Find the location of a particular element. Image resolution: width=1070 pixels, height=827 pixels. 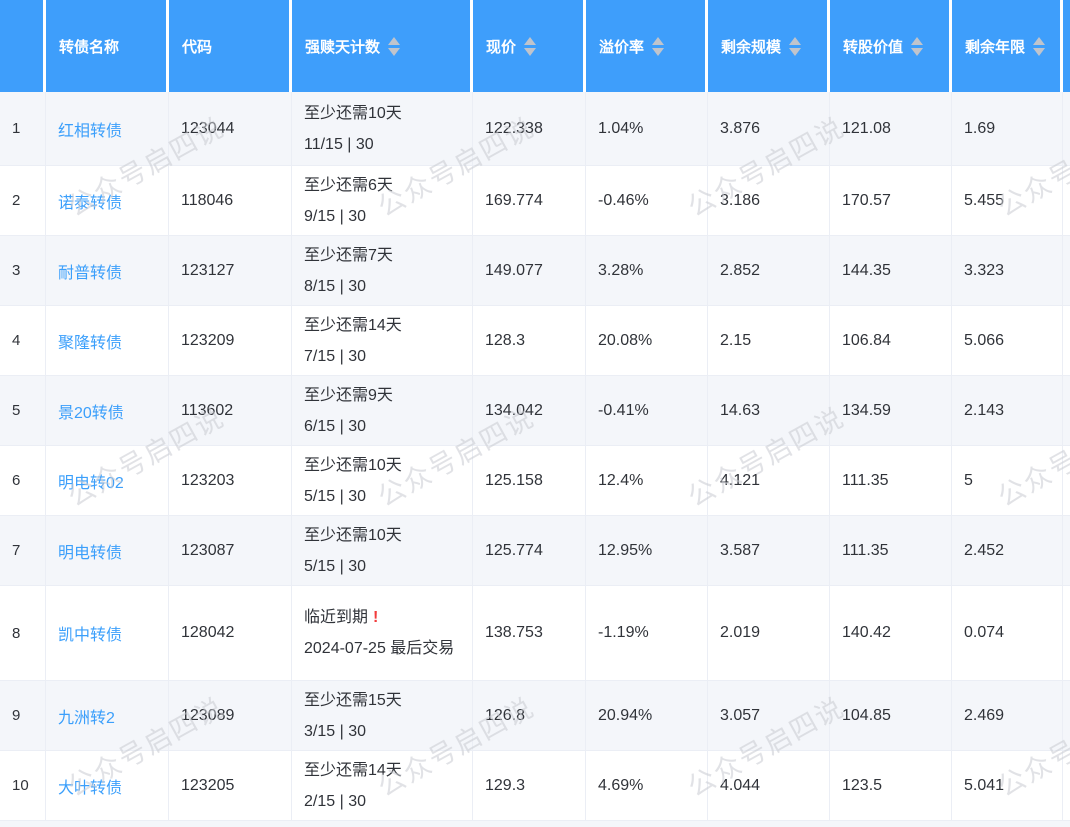

header-premium-rate: 溢价率 is located at coordinates (647, 46).